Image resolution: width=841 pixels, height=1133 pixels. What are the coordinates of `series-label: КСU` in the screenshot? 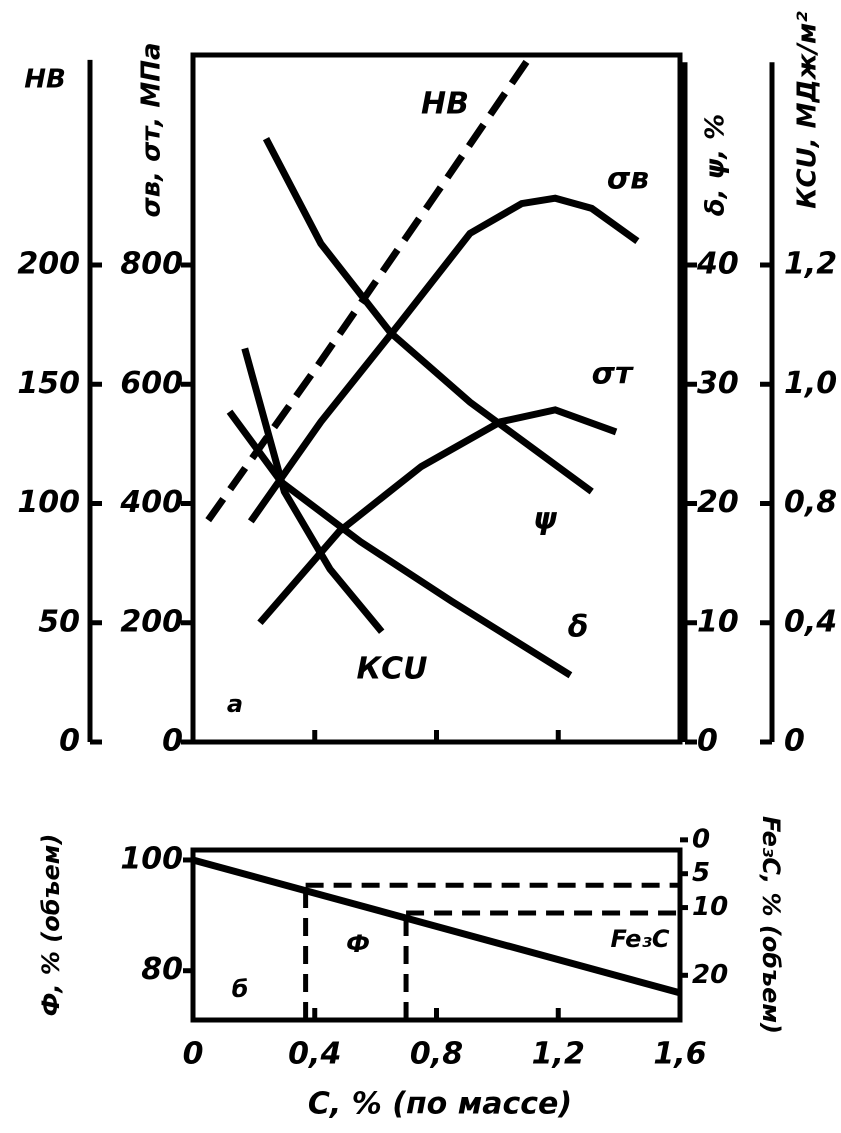 It's located at (392, 669).